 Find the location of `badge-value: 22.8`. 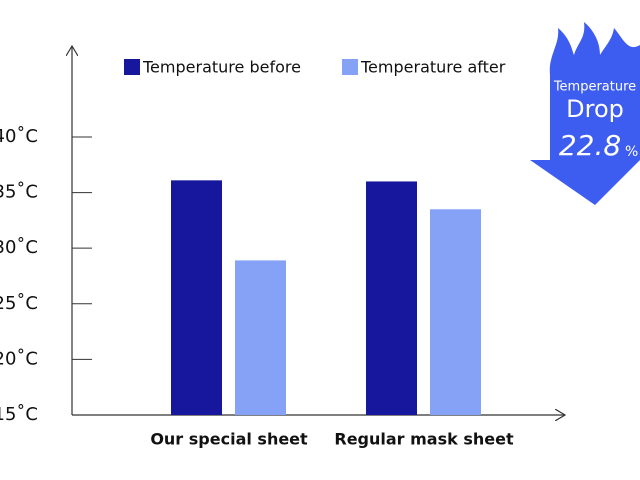

badge-value: 22.8 is located at coordinates (590, 145).